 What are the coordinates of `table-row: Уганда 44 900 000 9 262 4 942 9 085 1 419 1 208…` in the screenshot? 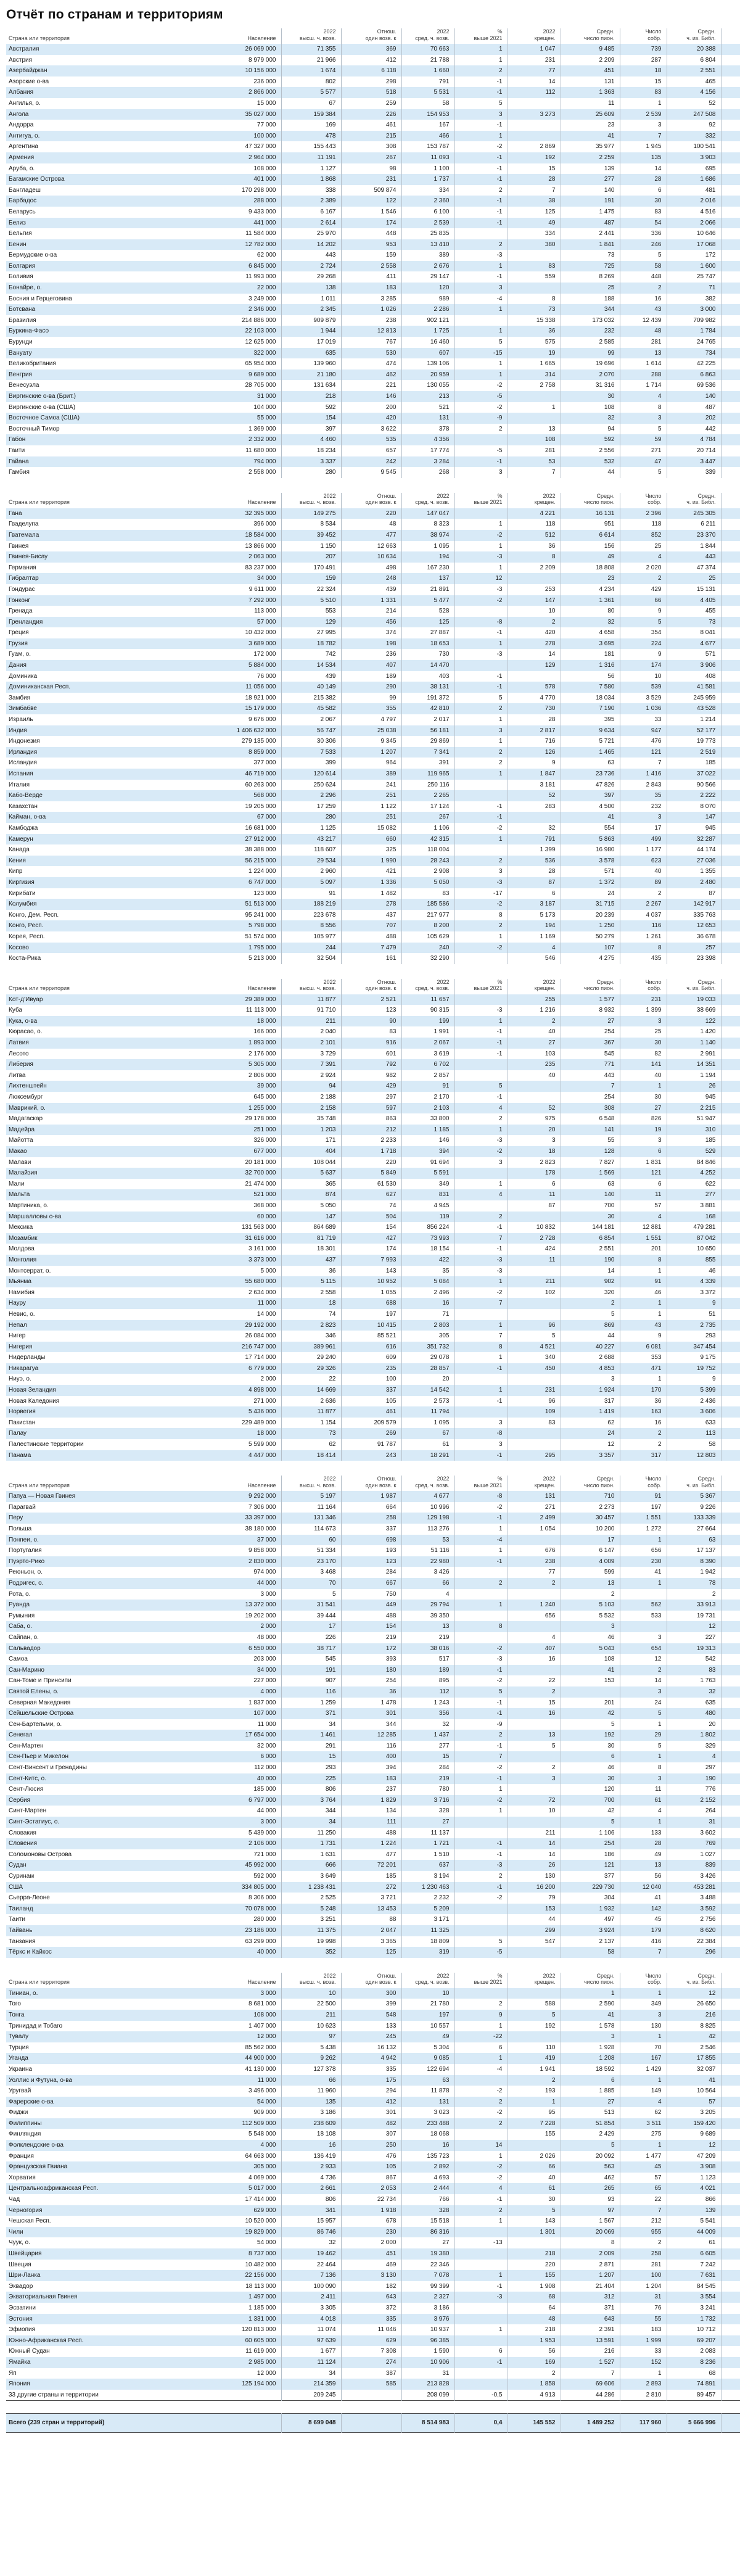 It's located at (373, 2058).